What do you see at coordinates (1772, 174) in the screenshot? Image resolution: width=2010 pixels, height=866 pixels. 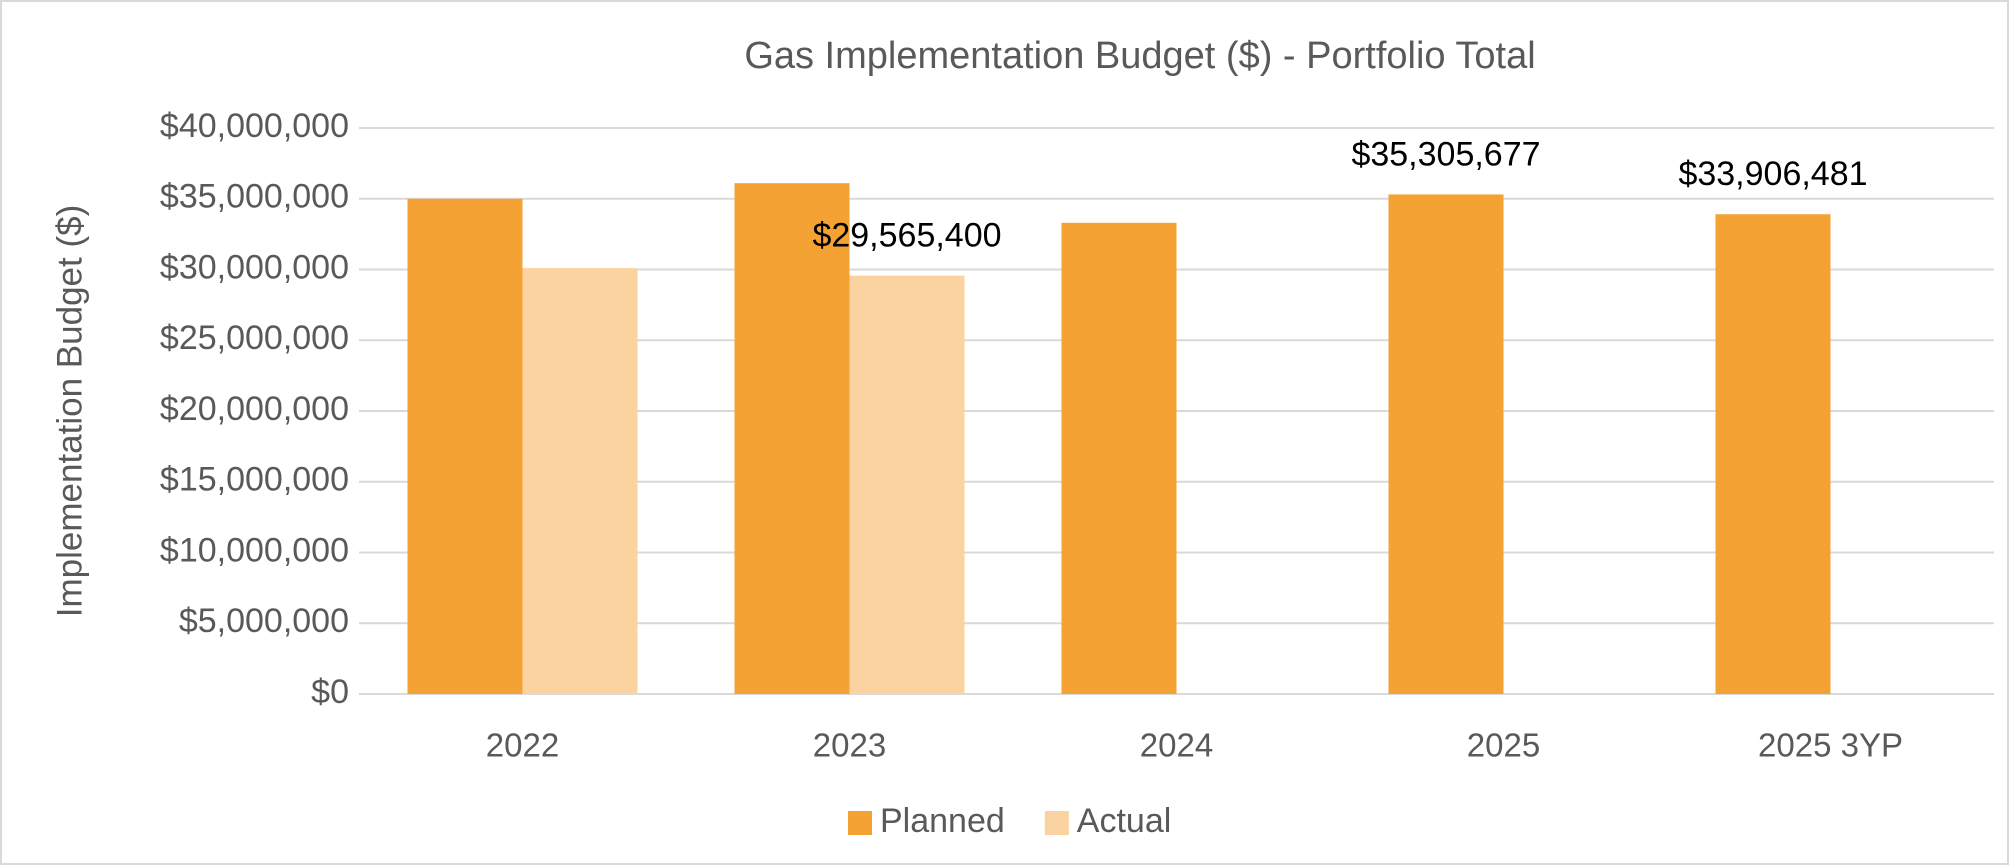 I see `data-label: $33,906,481` at bounding box center [1772, 174].